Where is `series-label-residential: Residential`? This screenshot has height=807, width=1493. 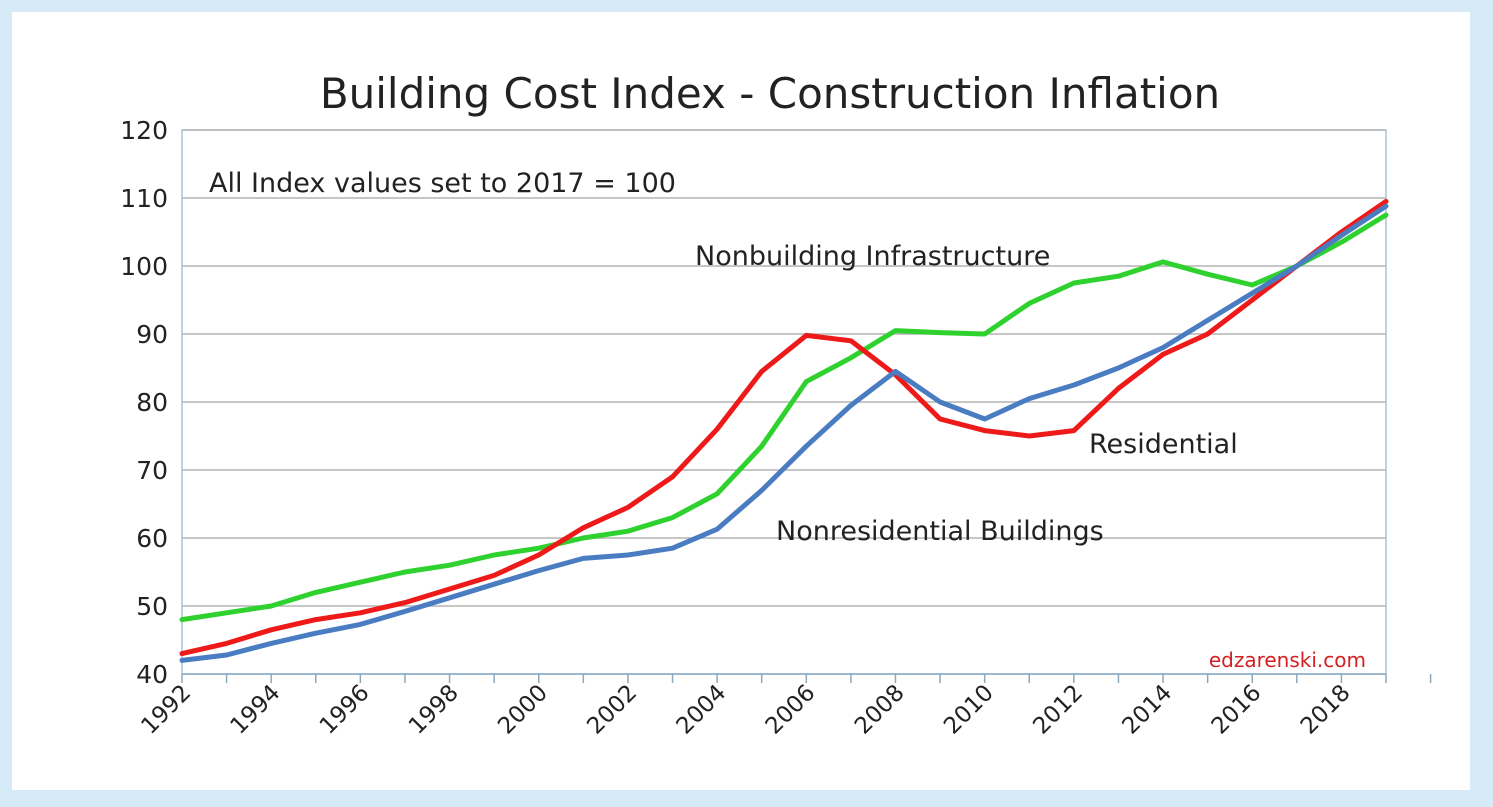 series-label-residential: Residential is located at coordinates (1163, 444).